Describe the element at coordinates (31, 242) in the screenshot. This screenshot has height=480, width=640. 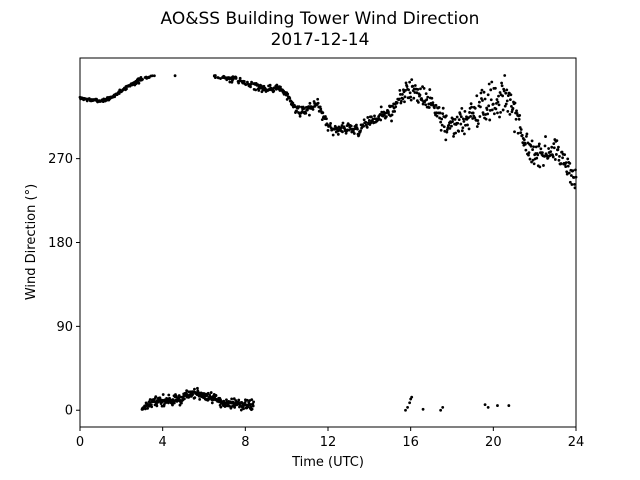
I see `y-axis-label: Wind Direction (°)` at that location.